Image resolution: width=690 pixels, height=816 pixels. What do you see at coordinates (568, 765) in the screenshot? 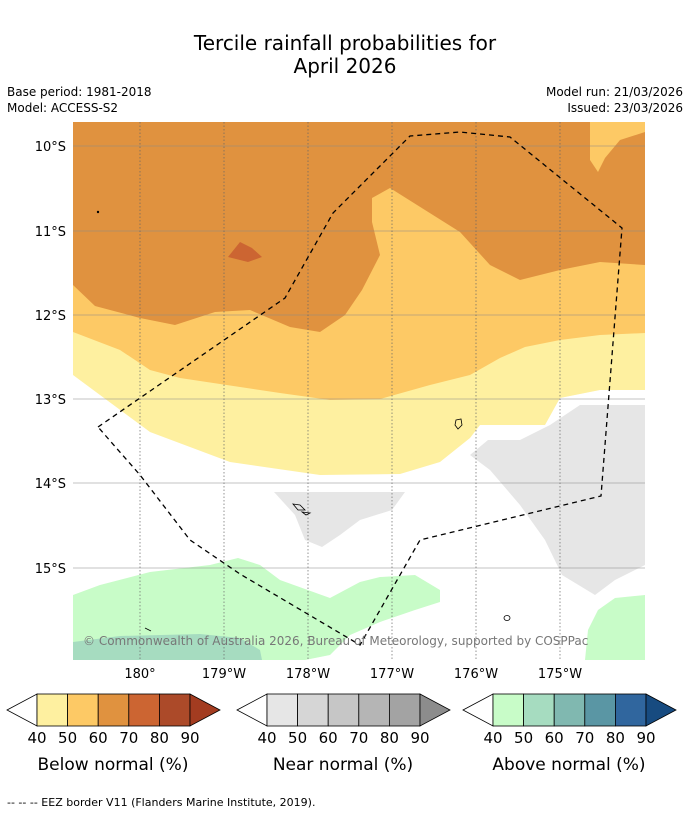
I see `colorbar-above-normal-label: Above normal (%)` at bounding box center [568, 765].